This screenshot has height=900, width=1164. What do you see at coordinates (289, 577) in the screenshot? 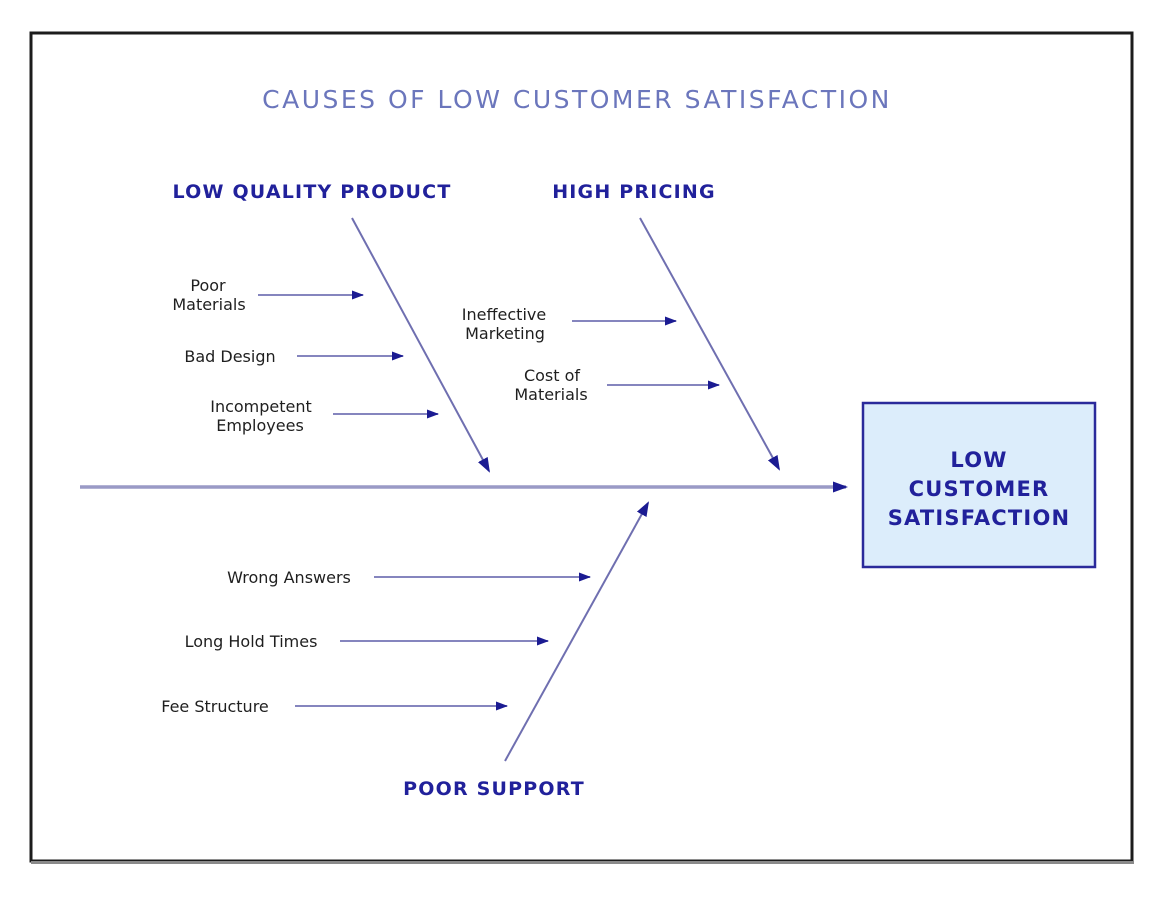
I see `cause-label-wrong-answers: Wrong Answers` at bounding box center [289, 577].